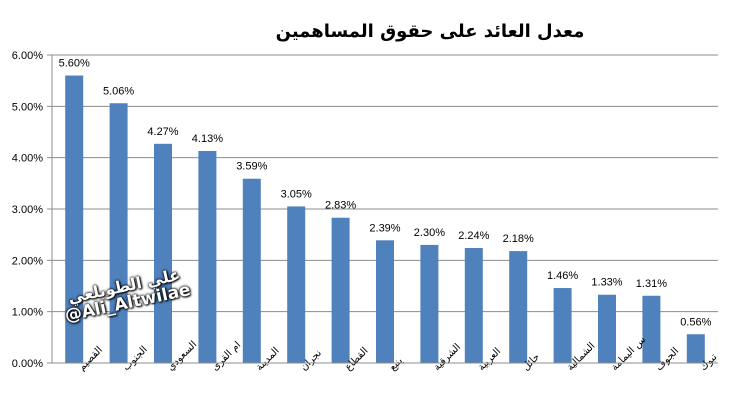 Image resolution: width=729 pixels, height=420 pixels. Describe the element at coordinates (695, 322) in the screenshot. I see `data-label: 0.56%` at that location.